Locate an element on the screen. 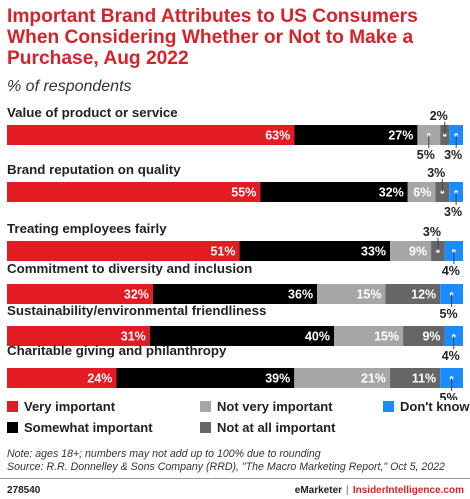 The width and height of the screenshot is (470, 499). legend-item-dont-know: Don't know is located at coordinates (426, 406).